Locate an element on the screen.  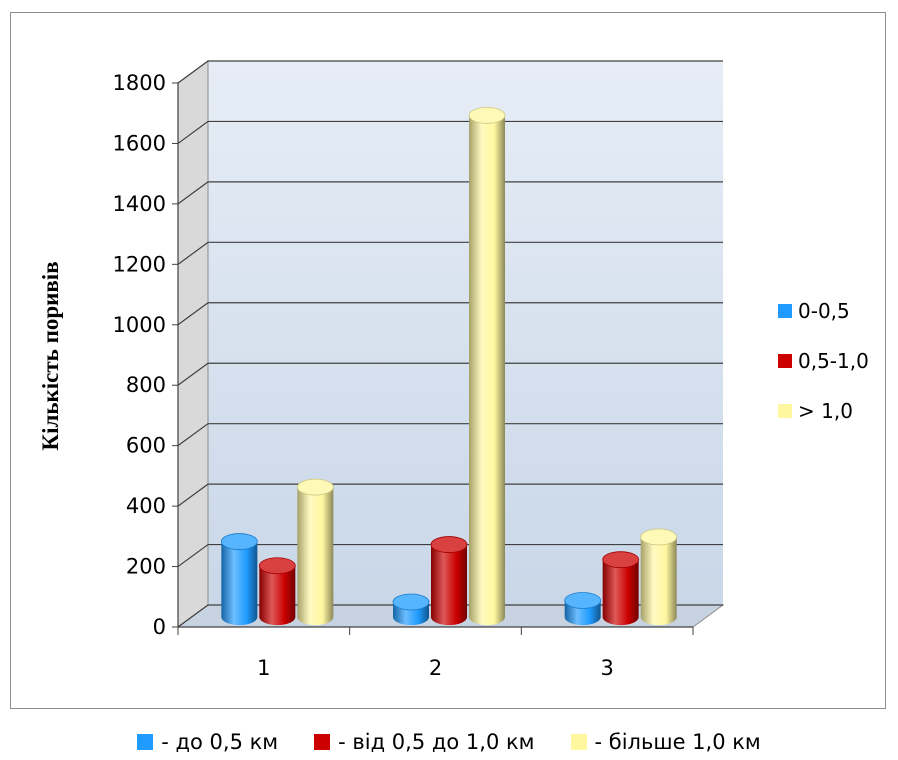
x-tick-label: 2 is located at coordinates (435, 668).